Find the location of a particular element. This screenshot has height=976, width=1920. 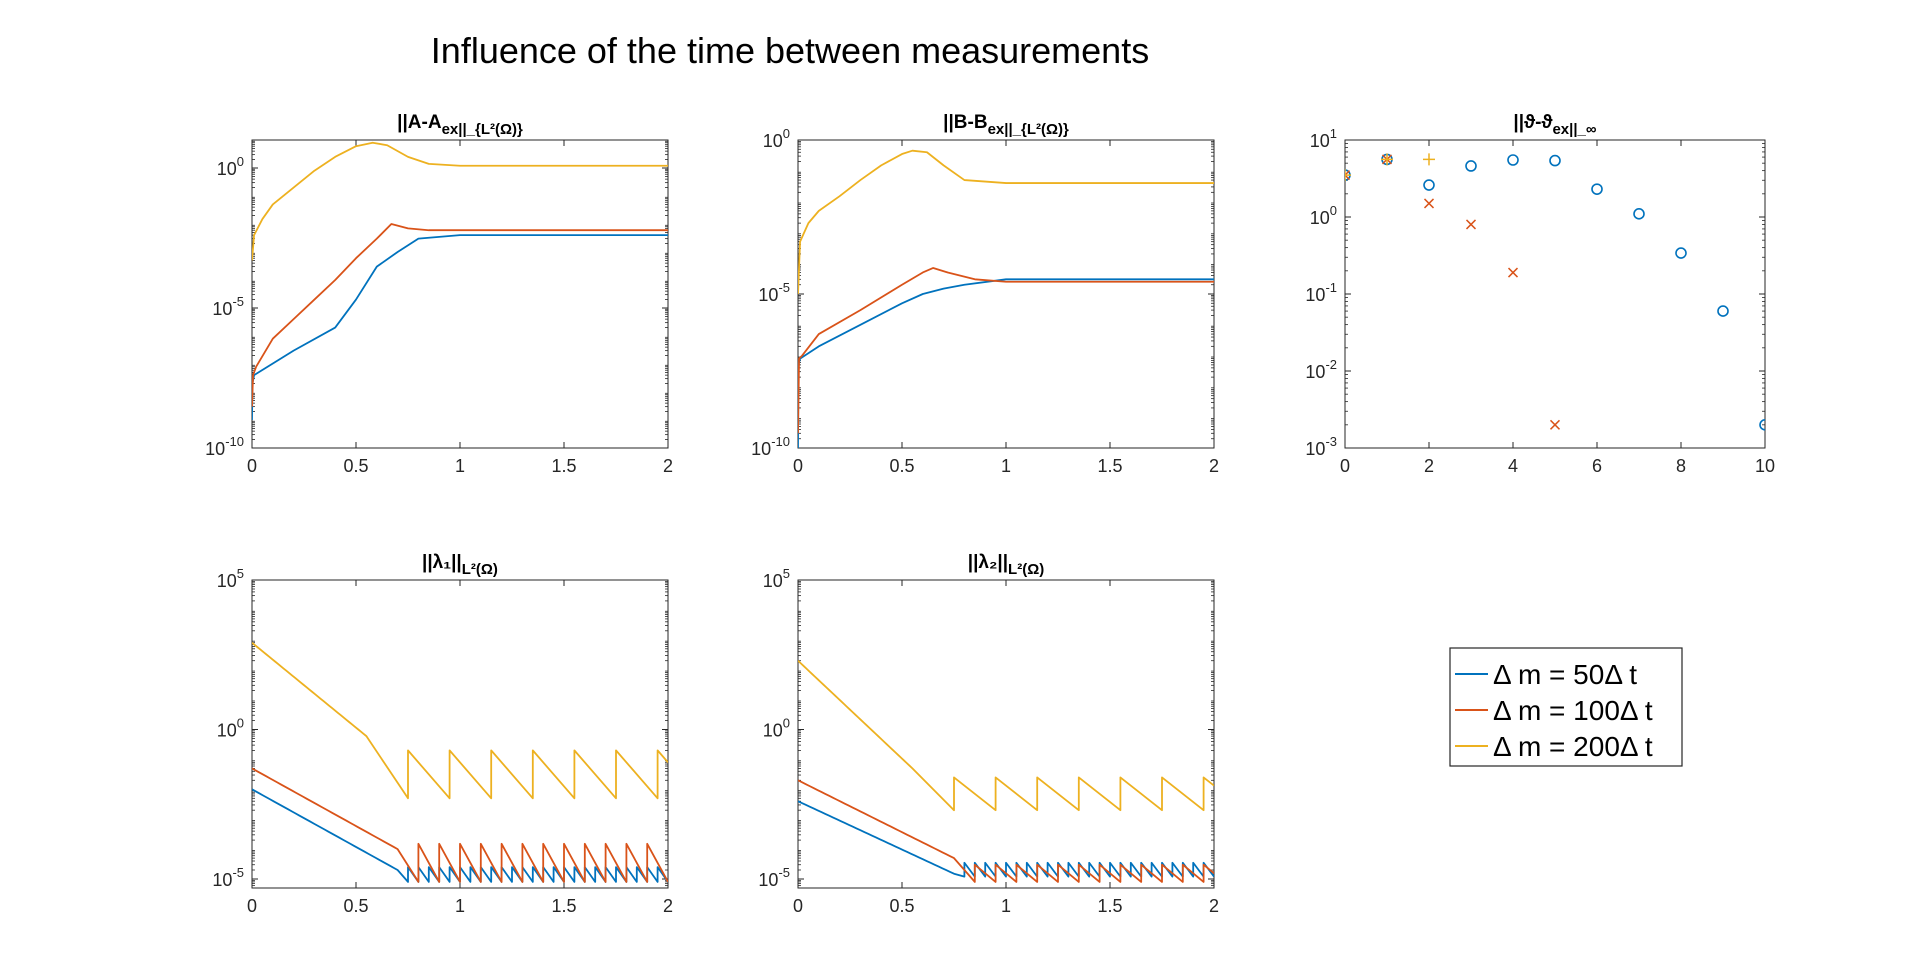

legend-label-series-3: Δ m = 200Δ t is located at coordinates (1573, 746).